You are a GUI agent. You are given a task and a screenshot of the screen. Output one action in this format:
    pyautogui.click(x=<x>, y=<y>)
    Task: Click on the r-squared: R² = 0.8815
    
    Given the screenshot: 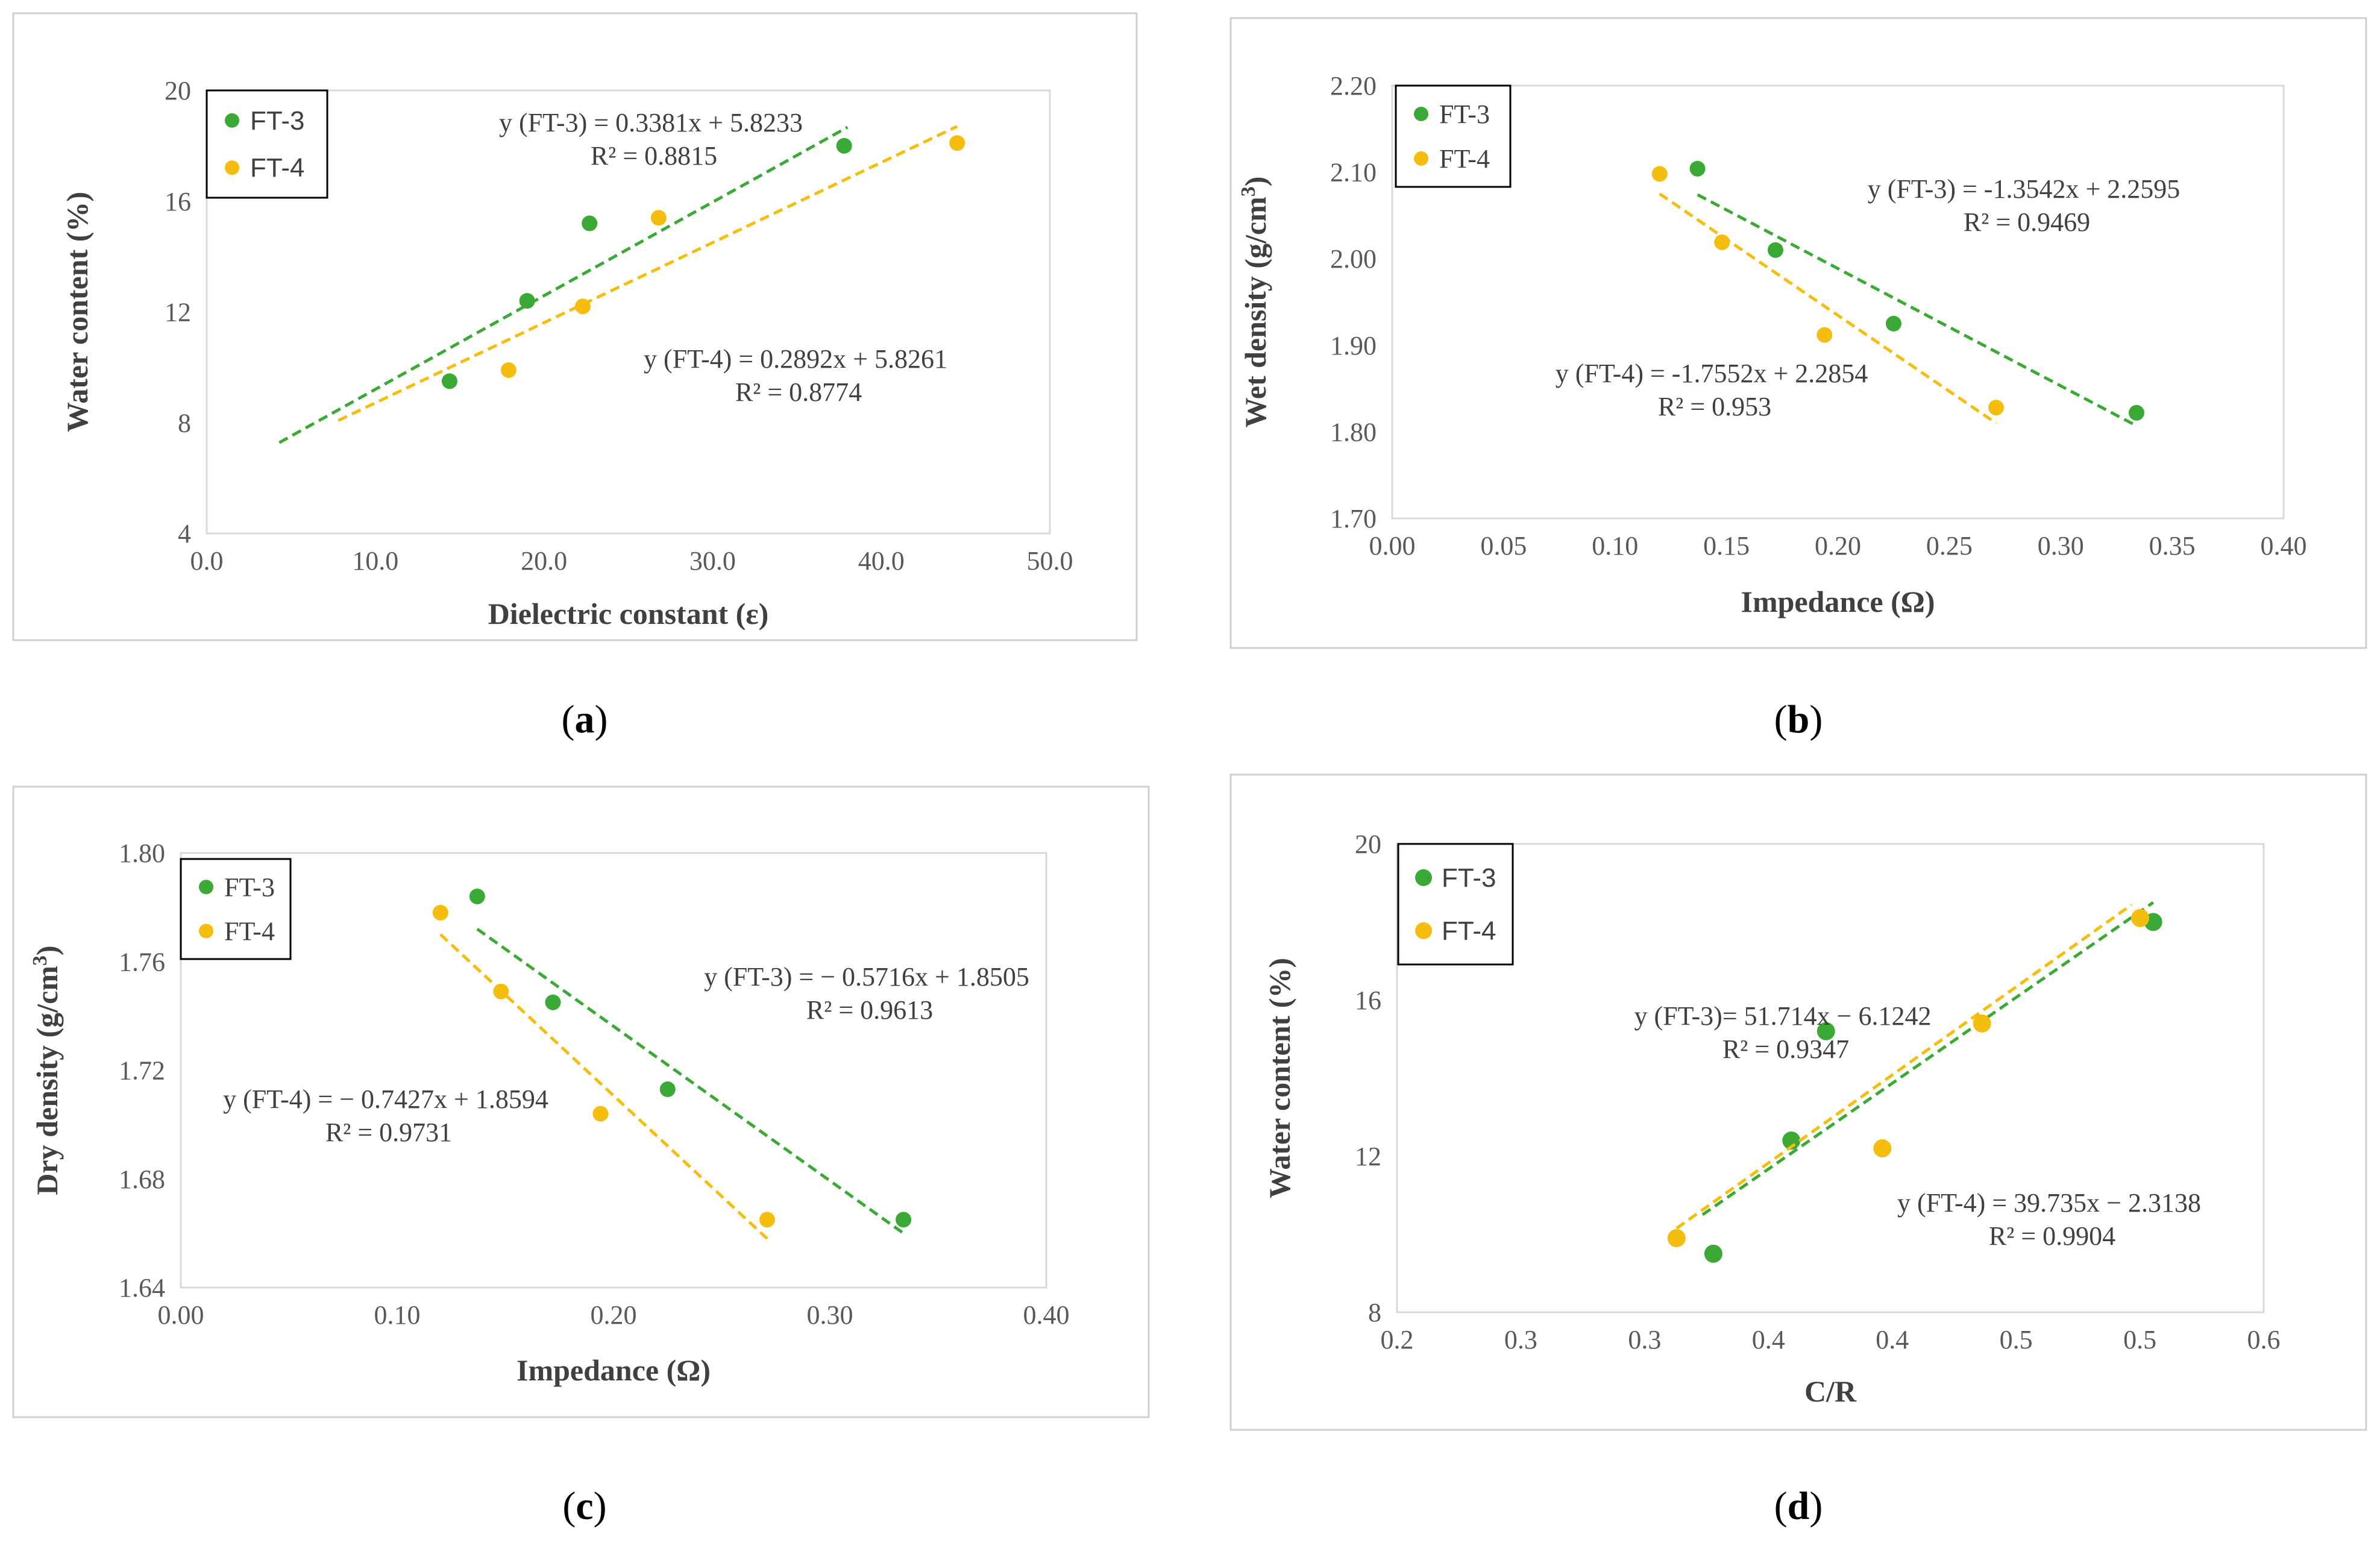 What is the action you would take?
    pyautogui.click(x=654, y=156)
    